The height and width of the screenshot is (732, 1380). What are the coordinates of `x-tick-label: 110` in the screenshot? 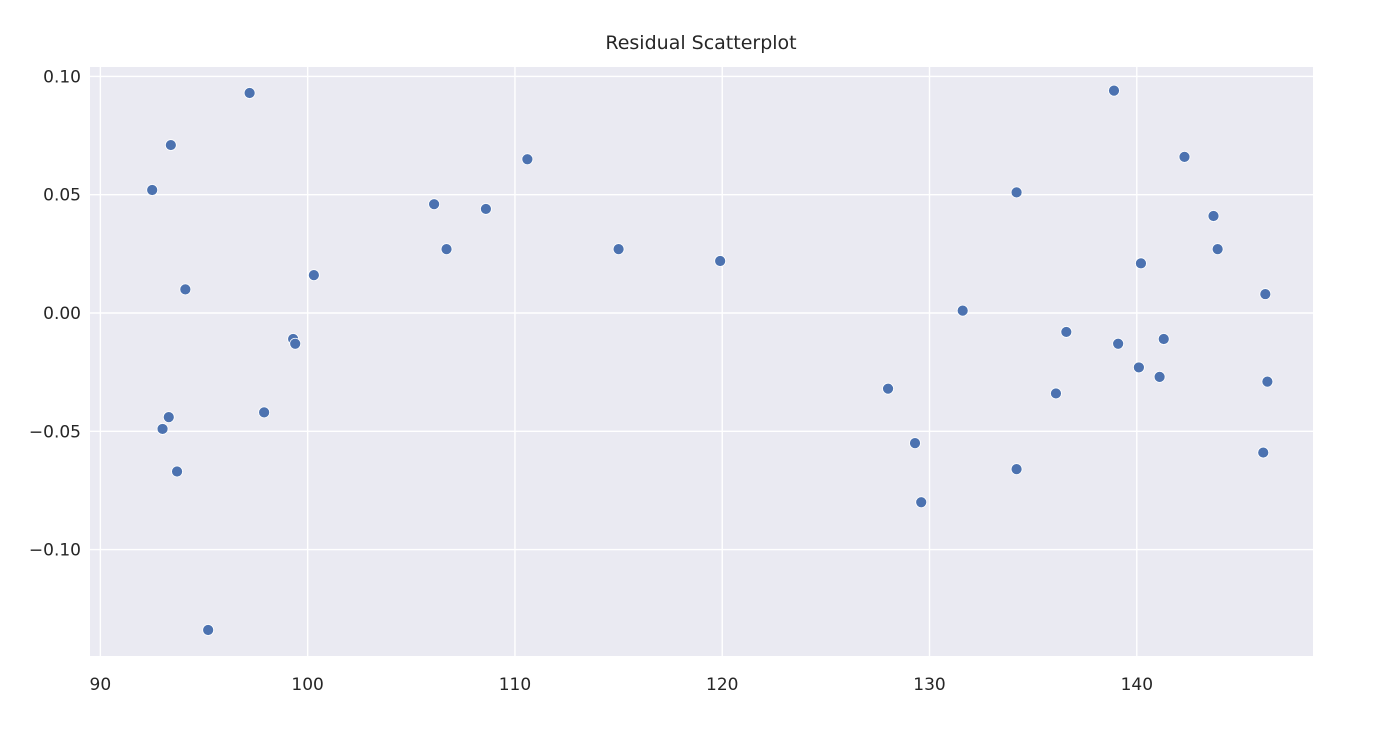 It's located at (515, 685).